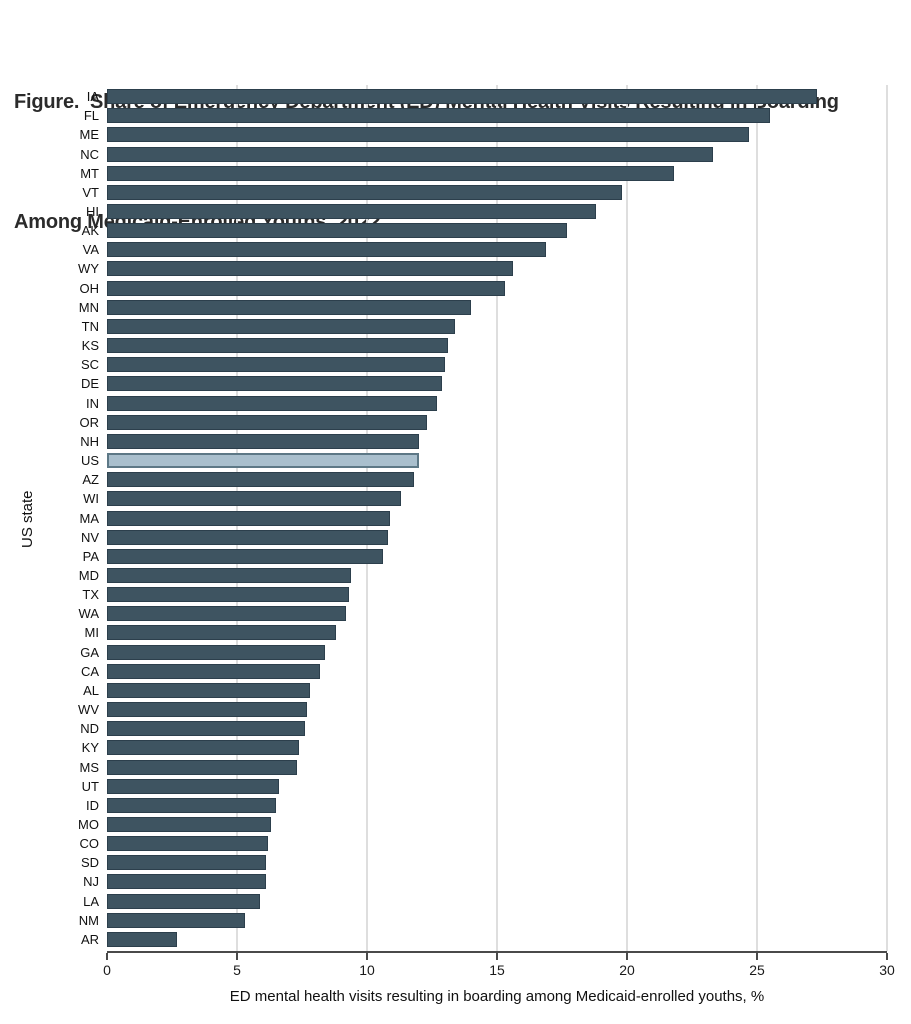  What do you see at coordinates (89, 537) in the screenshot?
I see `state-label-NV: NV` at bounding box center [89, 537].